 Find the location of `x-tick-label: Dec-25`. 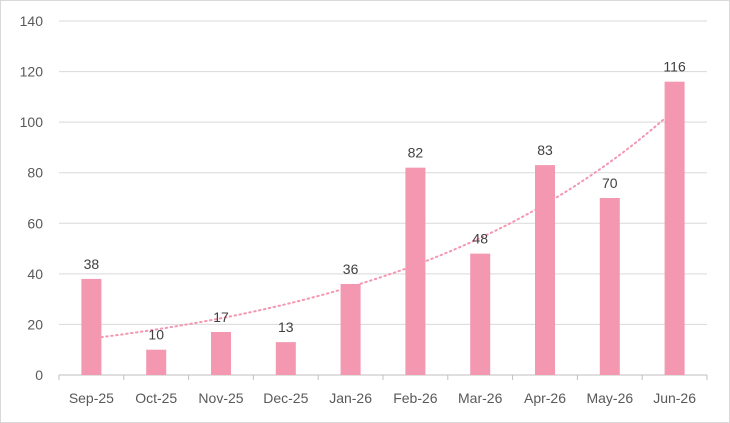

x-tick-label: Dec-25 is located at coordinates (285, 398).